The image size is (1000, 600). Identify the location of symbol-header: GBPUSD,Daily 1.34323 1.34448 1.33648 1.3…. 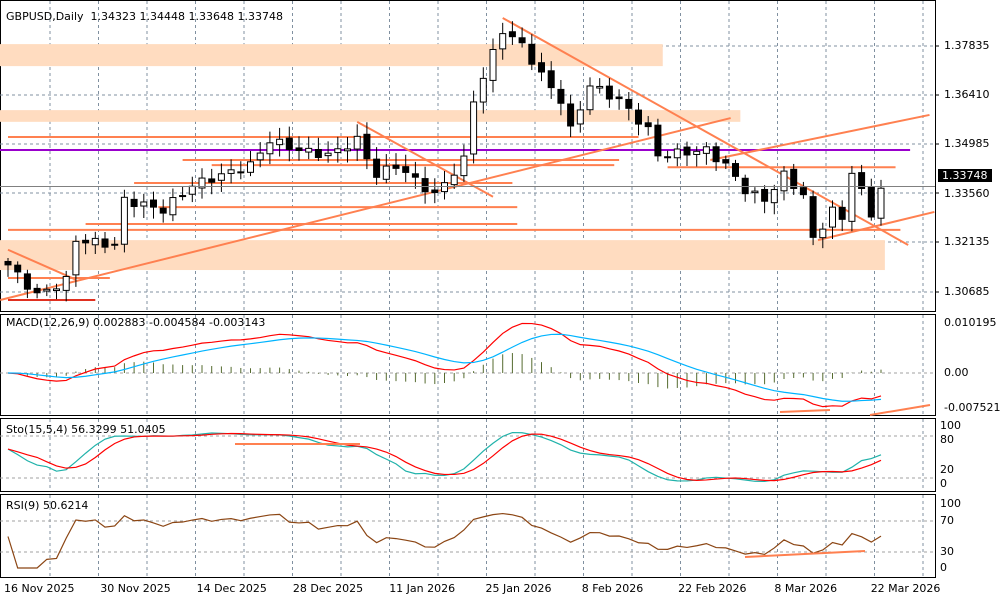
(144, 16).